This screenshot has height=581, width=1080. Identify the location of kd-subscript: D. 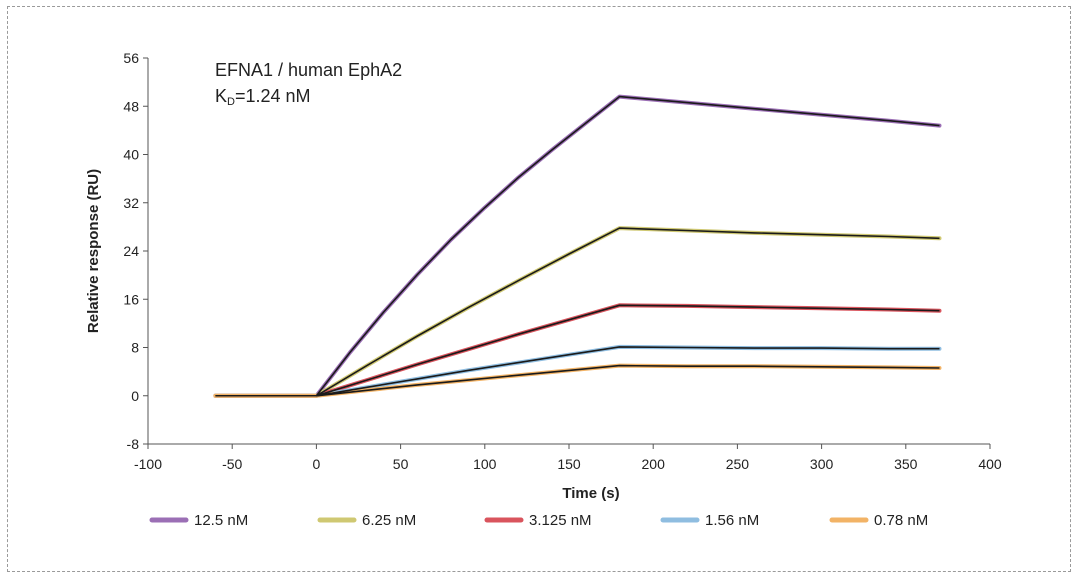
(231, 102).